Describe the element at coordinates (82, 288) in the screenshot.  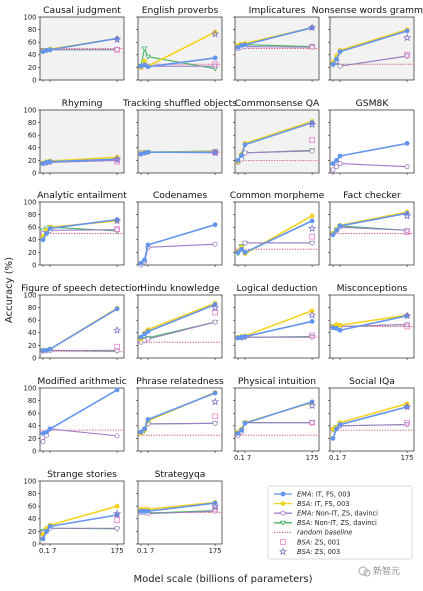
I see `panel-title: Figure of speech detection` at that location.